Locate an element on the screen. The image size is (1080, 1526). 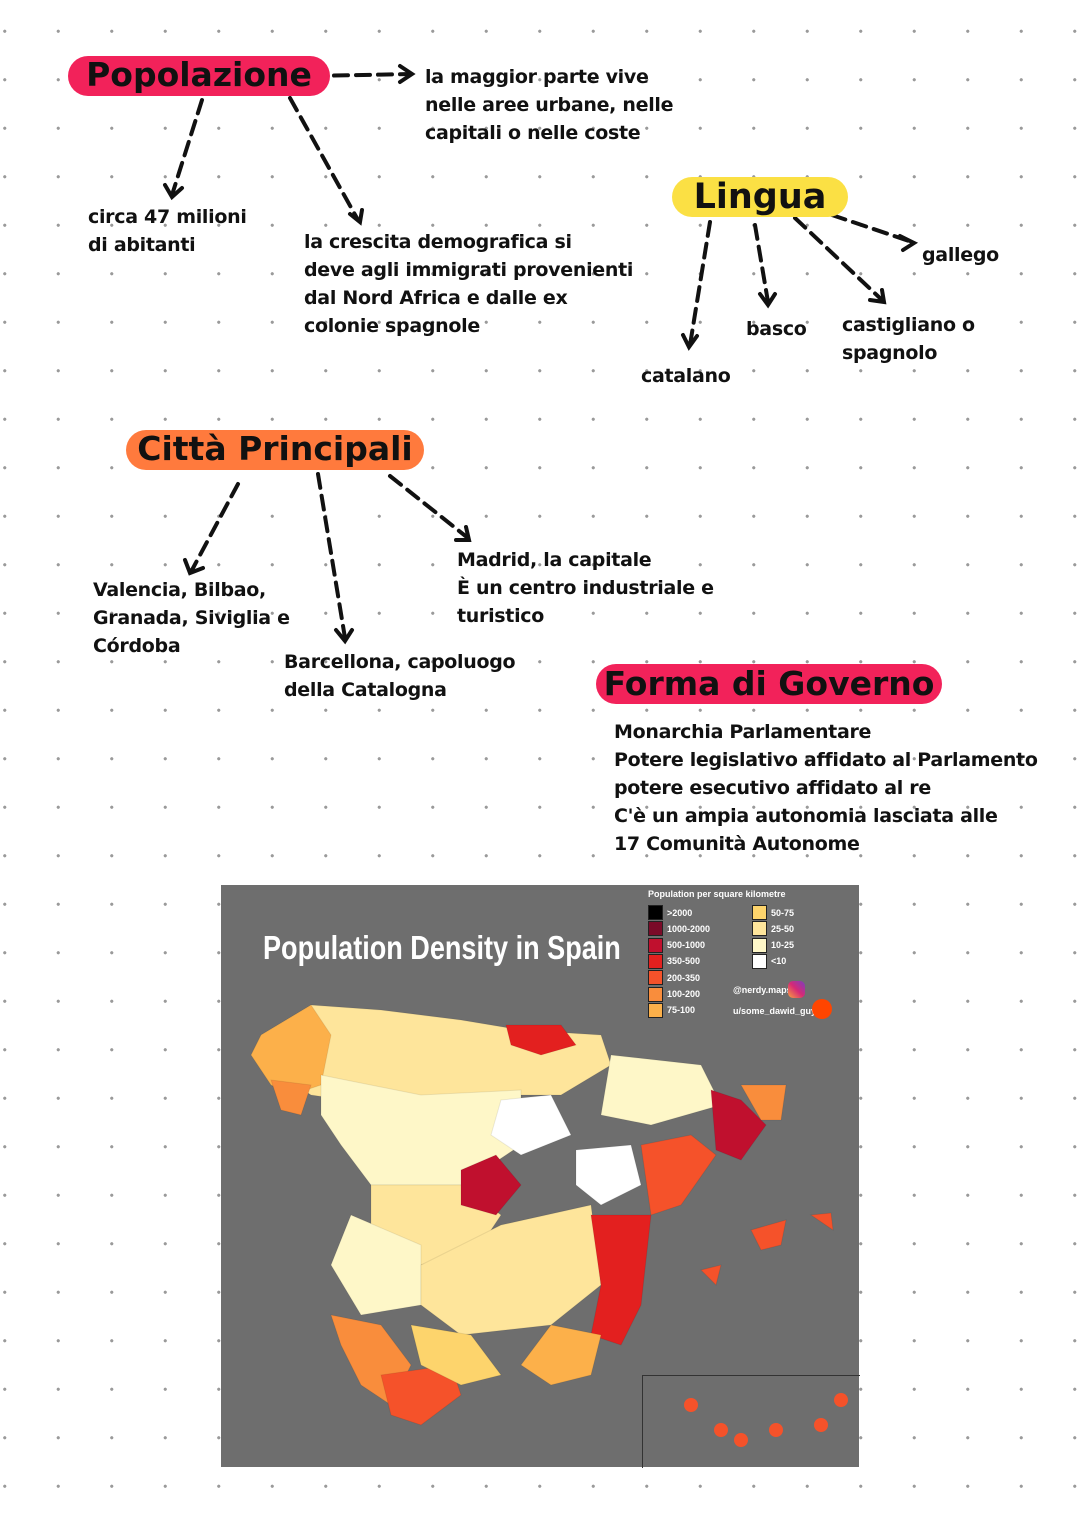
citta-barcellona: Barcellona, capoluogo della Catalogna is located at coordinates (400, 676).